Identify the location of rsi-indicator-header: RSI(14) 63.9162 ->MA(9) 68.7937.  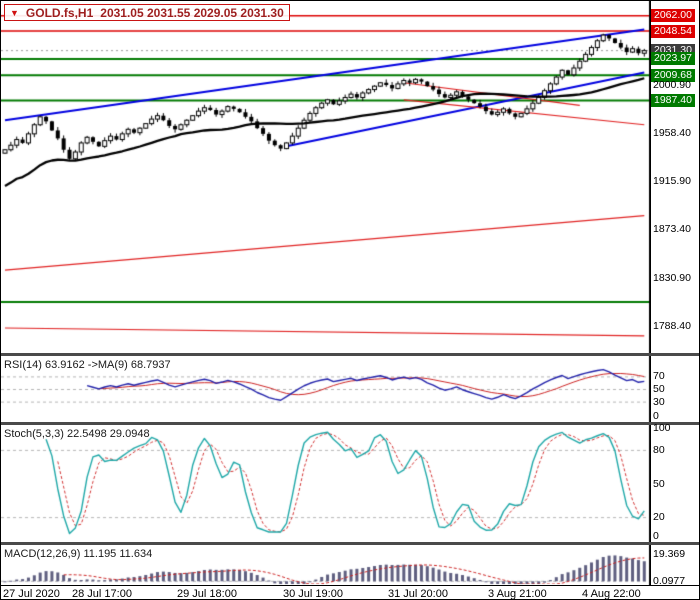
(87, 365).